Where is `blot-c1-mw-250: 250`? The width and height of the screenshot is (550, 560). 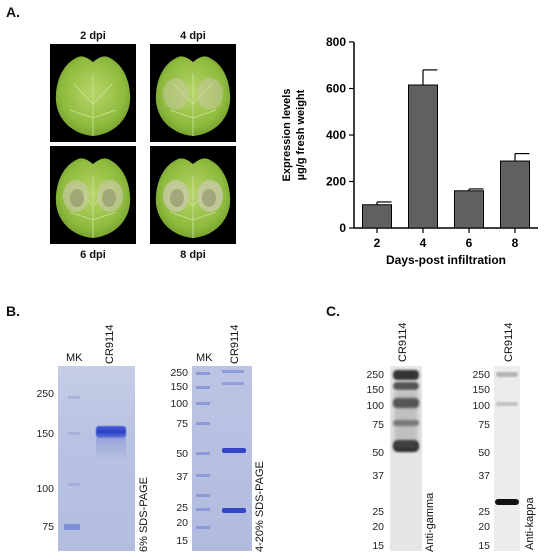
blot-c1-mw-250: 250 is located at coordinates (375, 375).